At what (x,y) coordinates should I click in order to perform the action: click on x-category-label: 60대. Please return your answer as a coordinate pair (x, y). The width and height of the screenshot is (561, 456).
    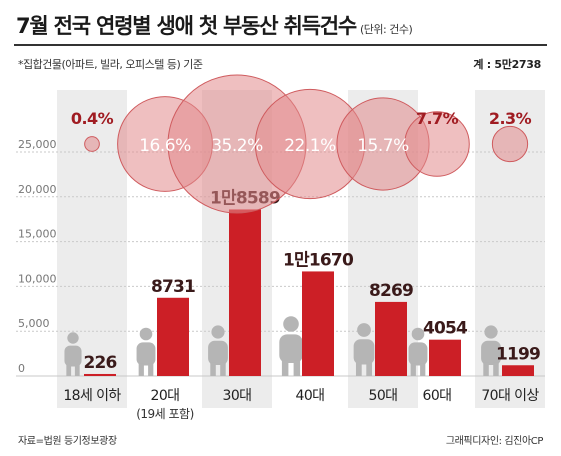
    Looking at the image, I should click on (437, 396).